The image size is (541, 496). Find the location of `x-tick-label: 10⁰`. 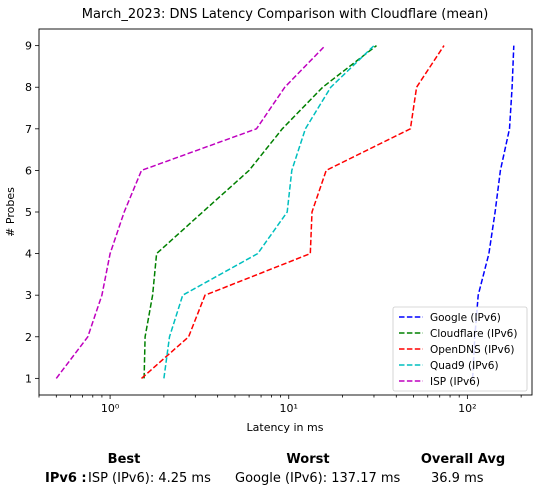

x-tick-label: 10⁰ is located at coordinates (110, 408).